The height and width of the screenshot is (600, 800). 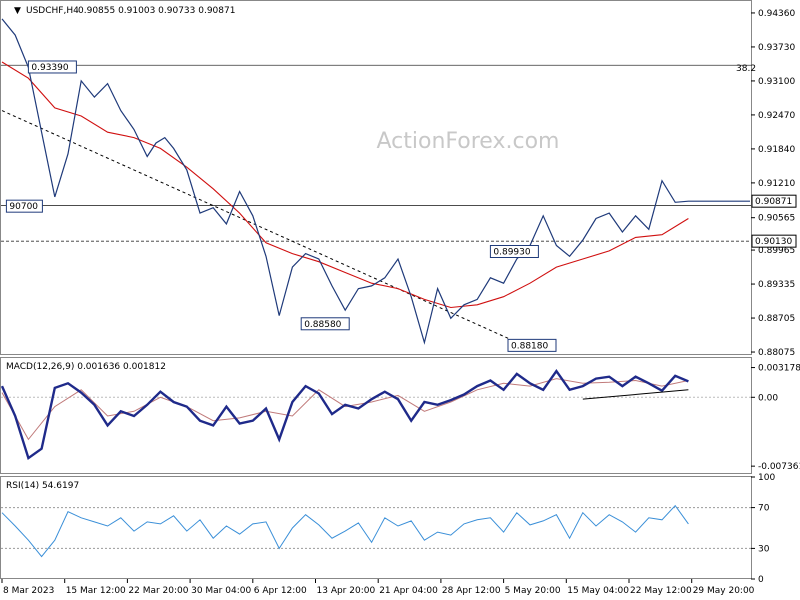 I want to click on symbol-label: USDCHF,H4, so click(x=52, y=11).